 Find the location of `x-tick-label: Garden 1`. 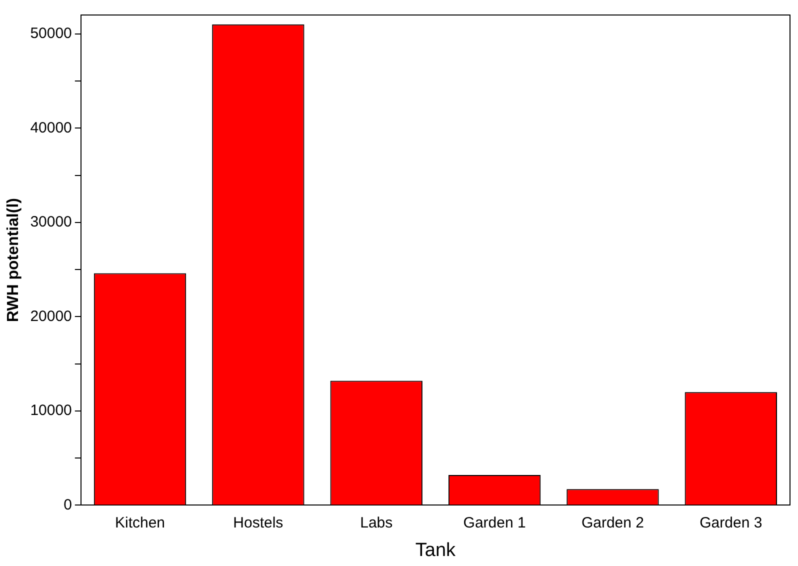

x-tick-label: Garden 1 is located at coordinates (494, 523).